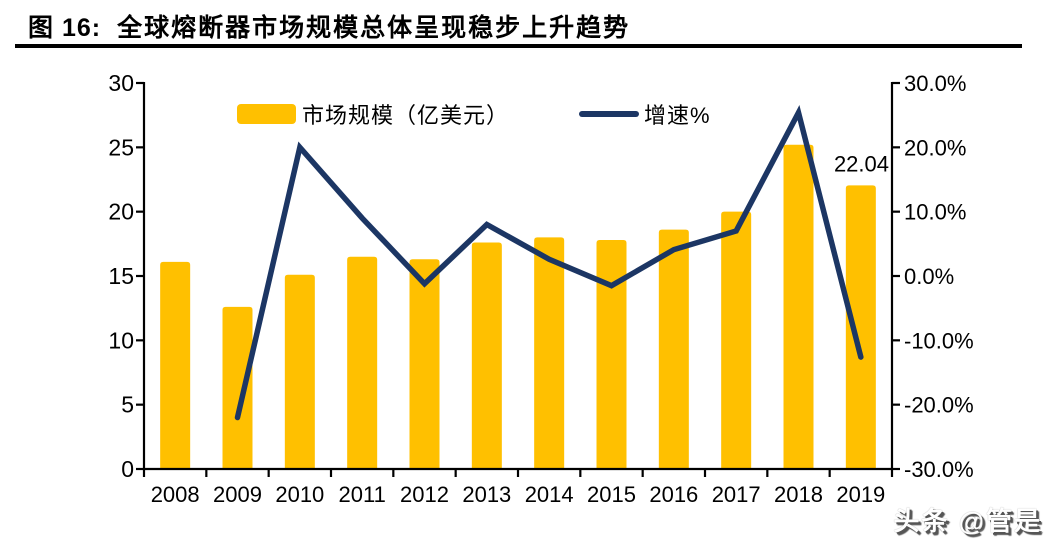 This screenshot has width=1050, height=544. Describe the element at coordinates (237, 387) in the screenshot. I see `bar-2009` at that location.